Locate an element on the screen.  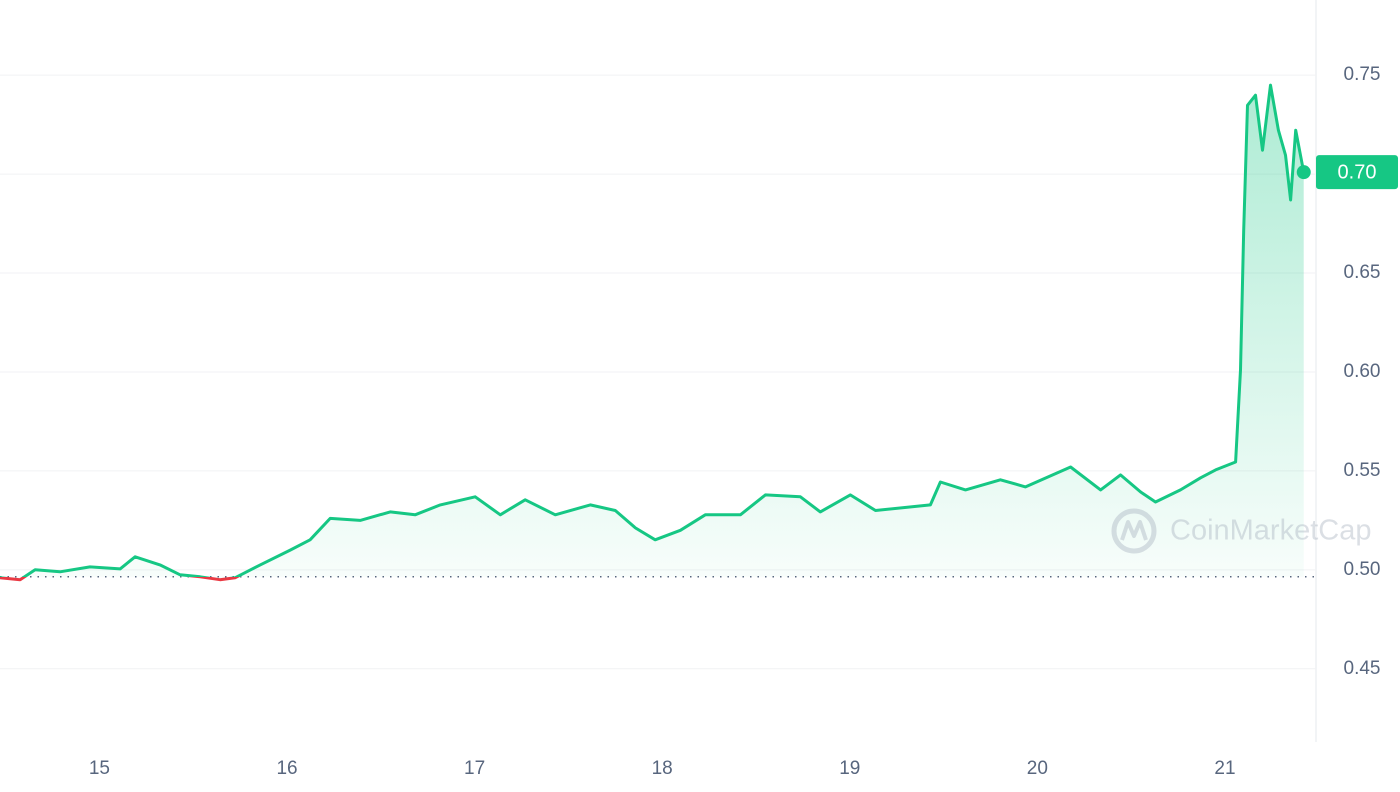
x-tick-label: 21 is located at coordinates (1224, 768).